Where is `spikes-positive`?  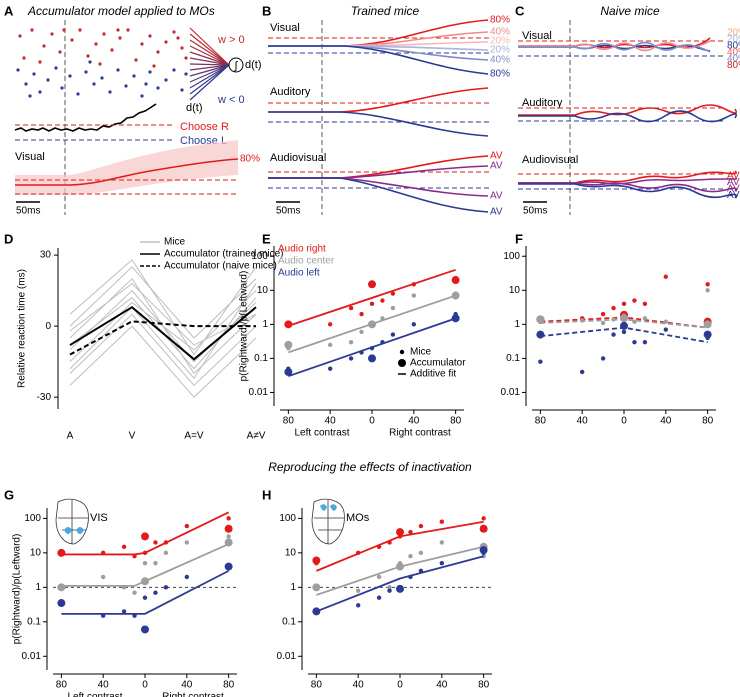 spikes-positive is located at coordinates (103, 48).